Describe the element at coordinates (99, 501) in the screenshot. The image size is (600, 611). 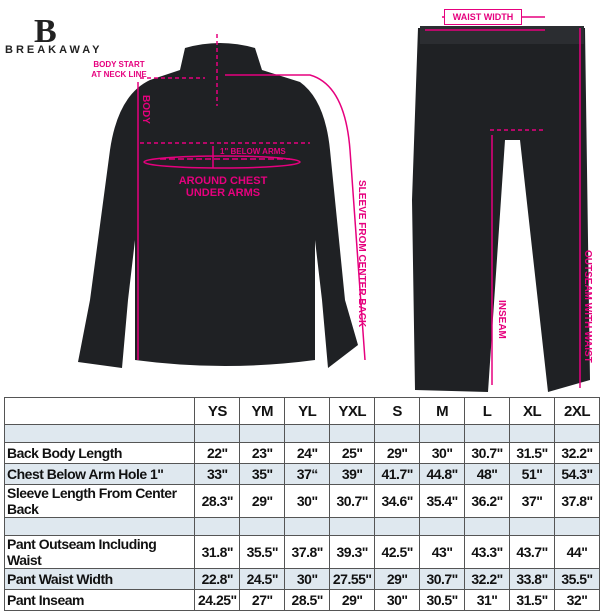
I see `row-label: Sleeve Length From Center Back` at that location.